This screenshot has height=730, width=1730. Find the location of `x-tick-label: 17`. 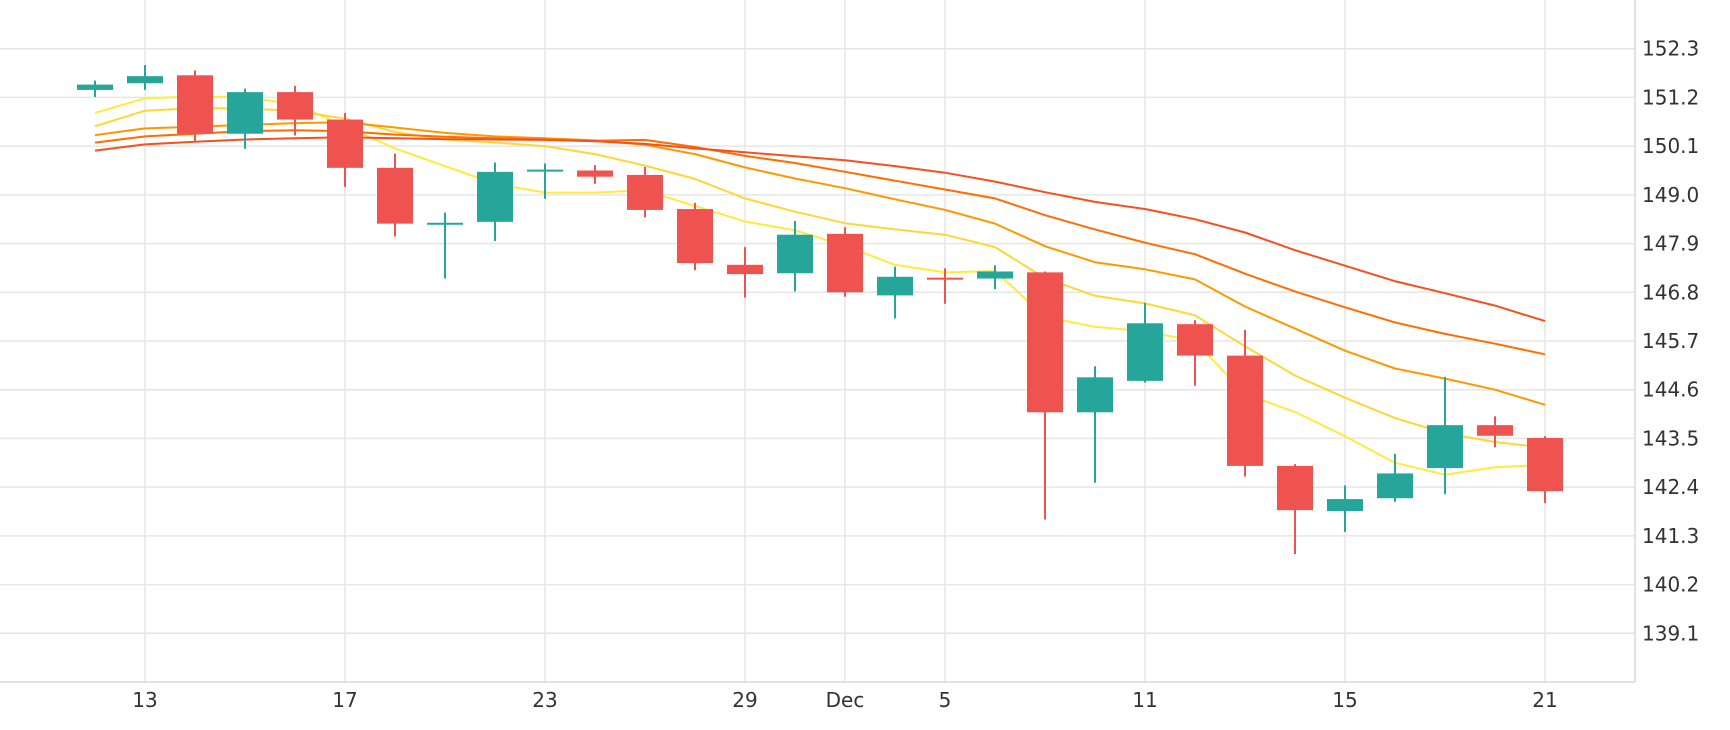

x-tick-label: 17 is located at coordinates (344, 700).